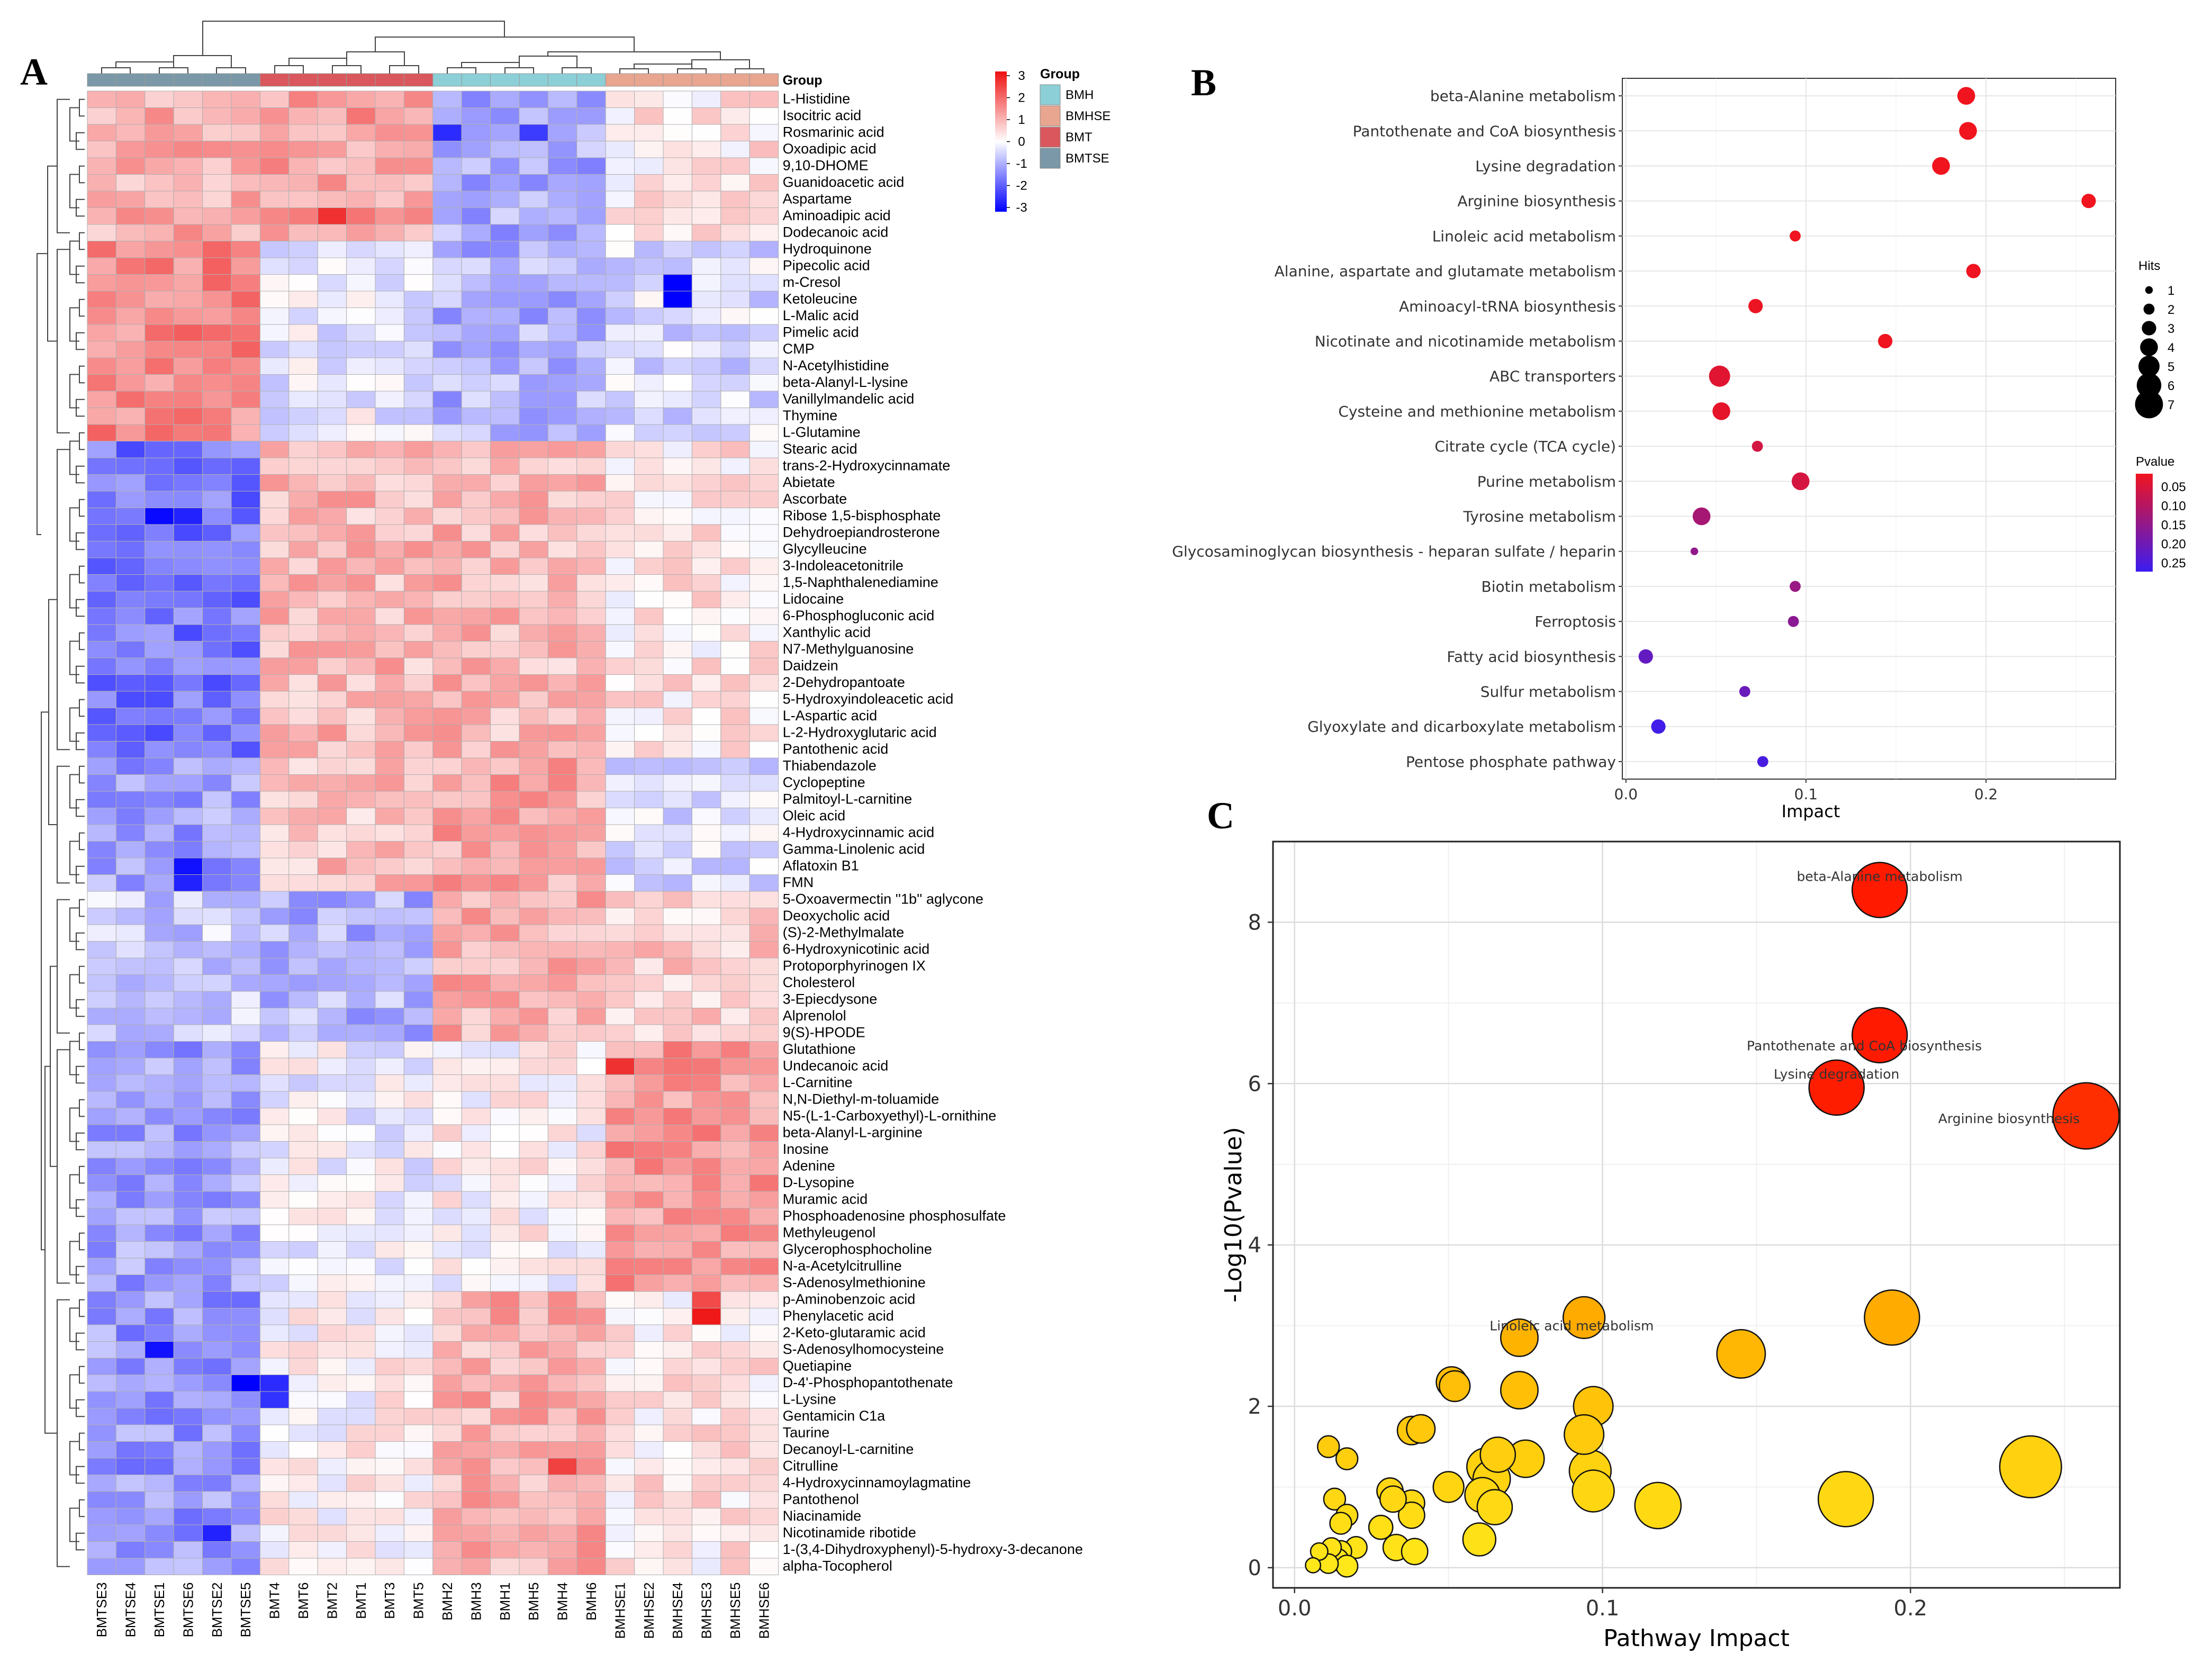  What do you see at coordinates (836, 749) in the screenshot?
I see `heatmap-row-label: Pantothenic acid` at bounding box center [836, 749].